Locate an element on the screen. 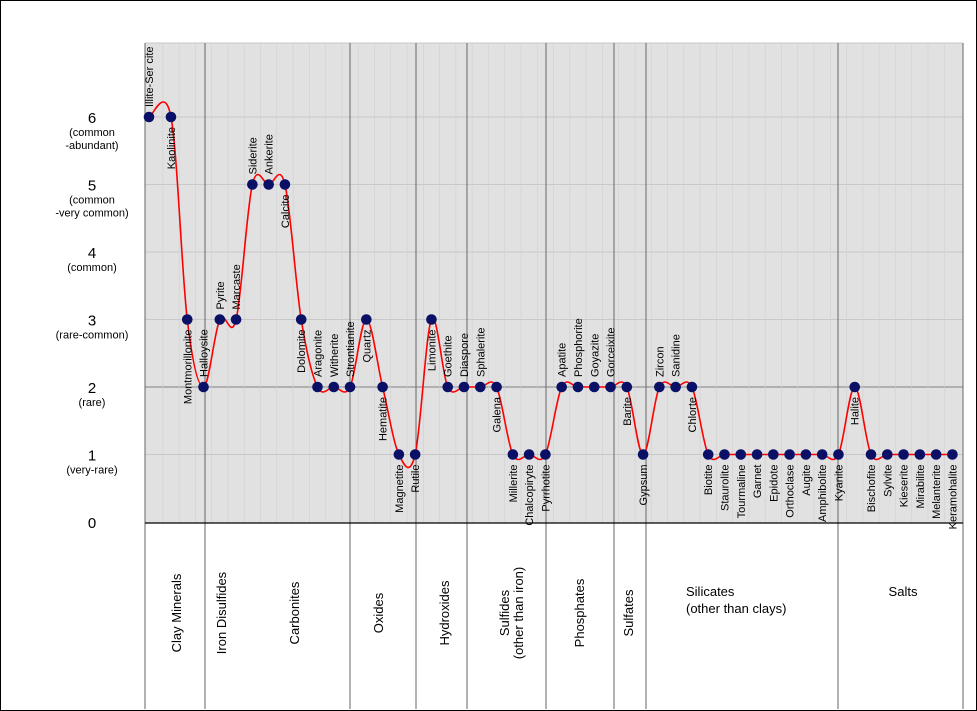 The width and height of the screenshot is (977, 711). group-label-1: Iron Disulfides is located at coordinates (221, 612).